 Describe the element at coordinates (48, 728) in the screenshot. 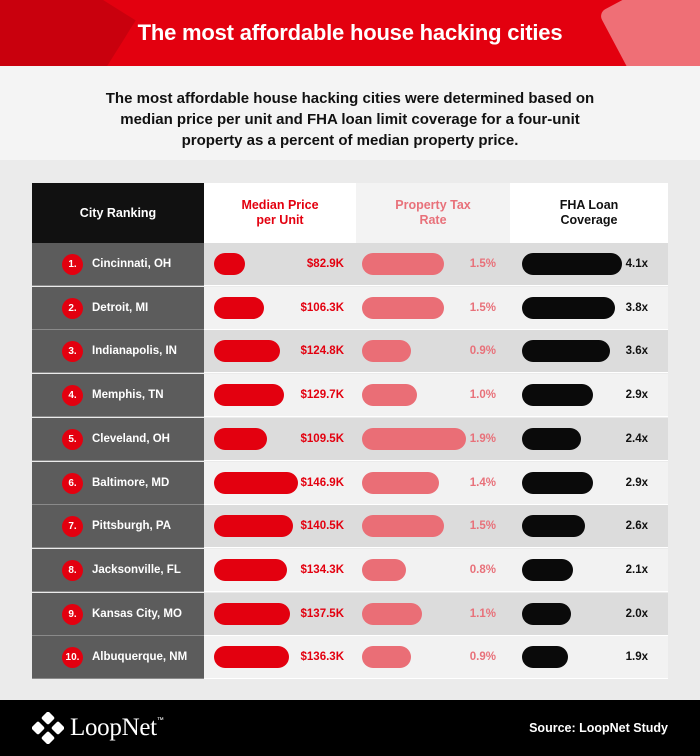

I see `loopnet-mark-icon` at that location.